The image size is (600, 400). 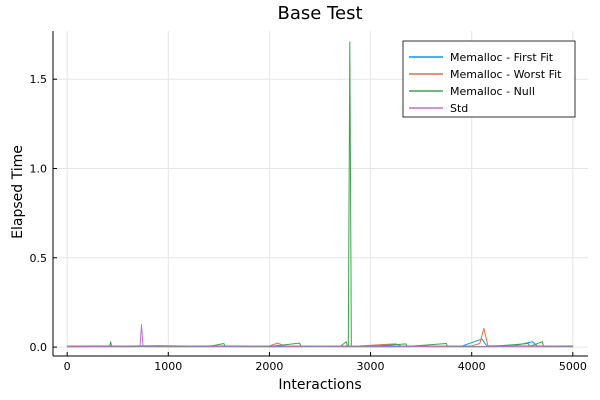 I want to click on legend-label-4: Std, so click(x=459, y=108).